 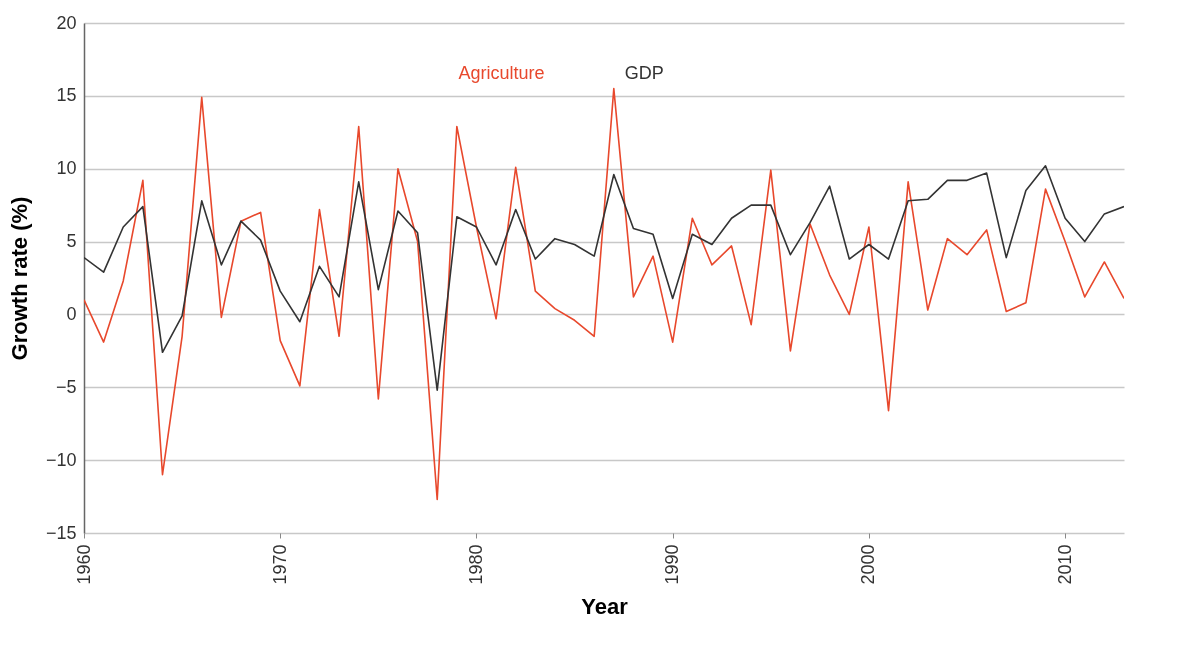 What do you see at coordinates (605, 606) in the screenshot?
I see `x-axis-title: Year` at bounding box center [605, 606].